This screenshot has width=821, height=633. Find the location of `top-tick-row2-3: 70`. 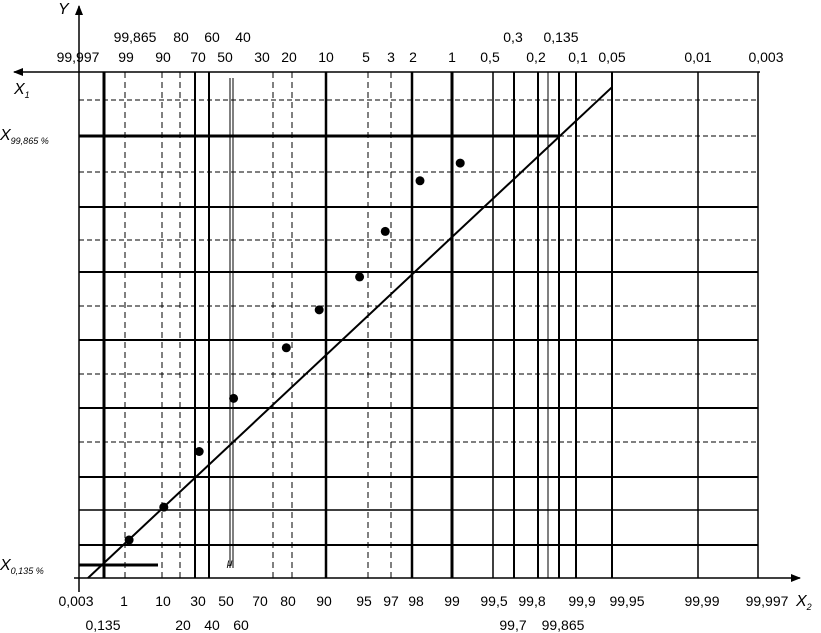

top-tick-row2-3: 70 is located at coordinates (198, 57).